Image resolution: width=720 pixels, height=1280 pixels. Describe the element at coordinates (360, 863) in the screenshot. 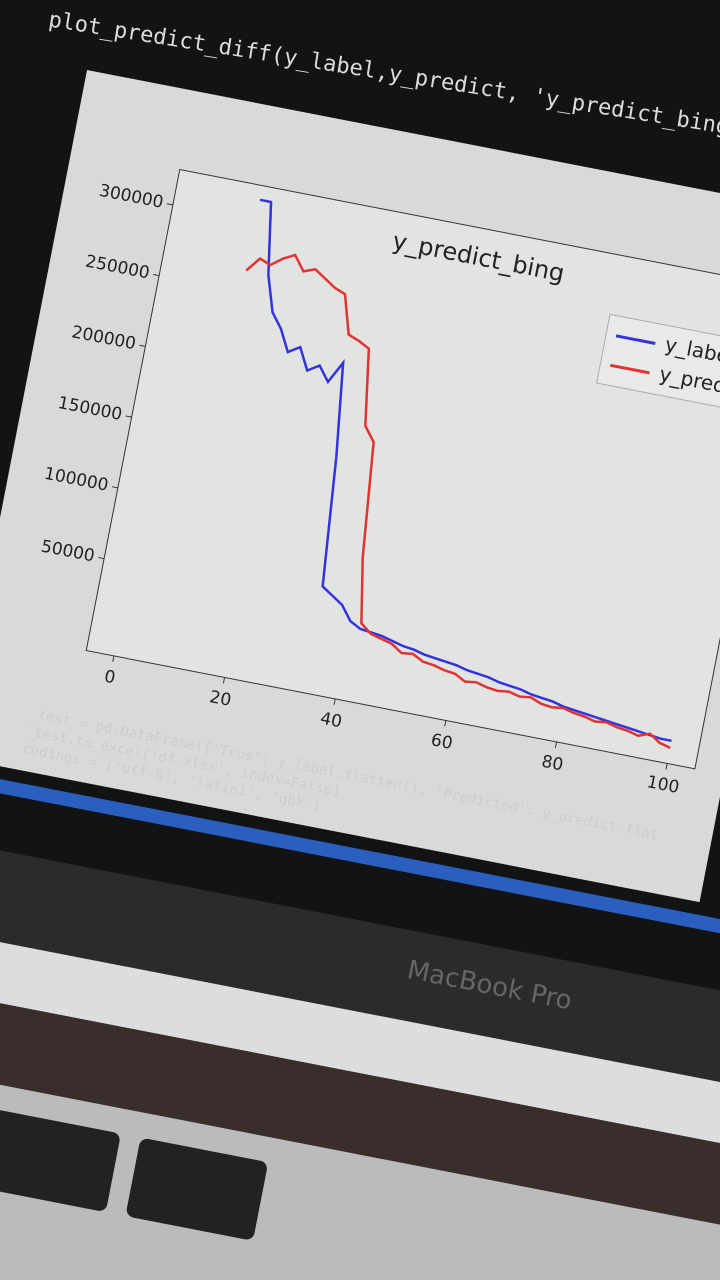

I see `status-bar` at that location.